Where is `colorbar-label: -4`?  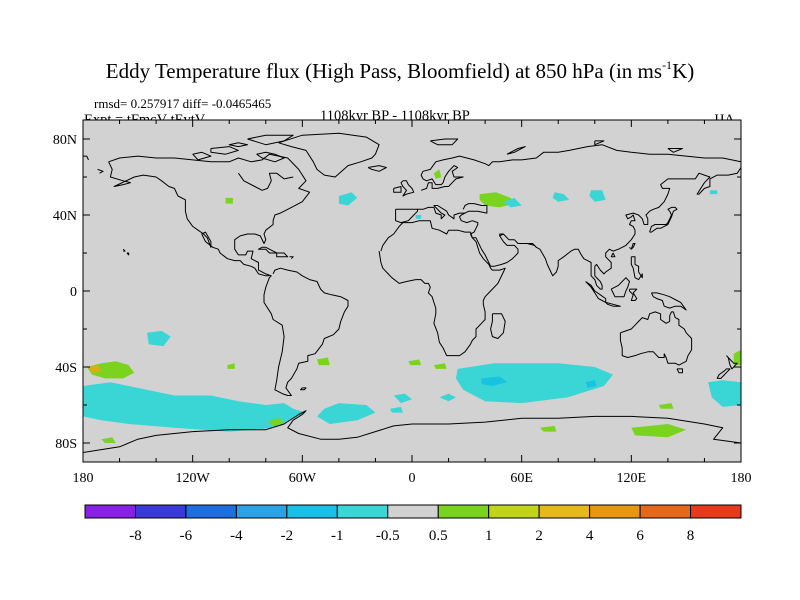
colorbar-label: -4 is located at coordinates (236, 536).